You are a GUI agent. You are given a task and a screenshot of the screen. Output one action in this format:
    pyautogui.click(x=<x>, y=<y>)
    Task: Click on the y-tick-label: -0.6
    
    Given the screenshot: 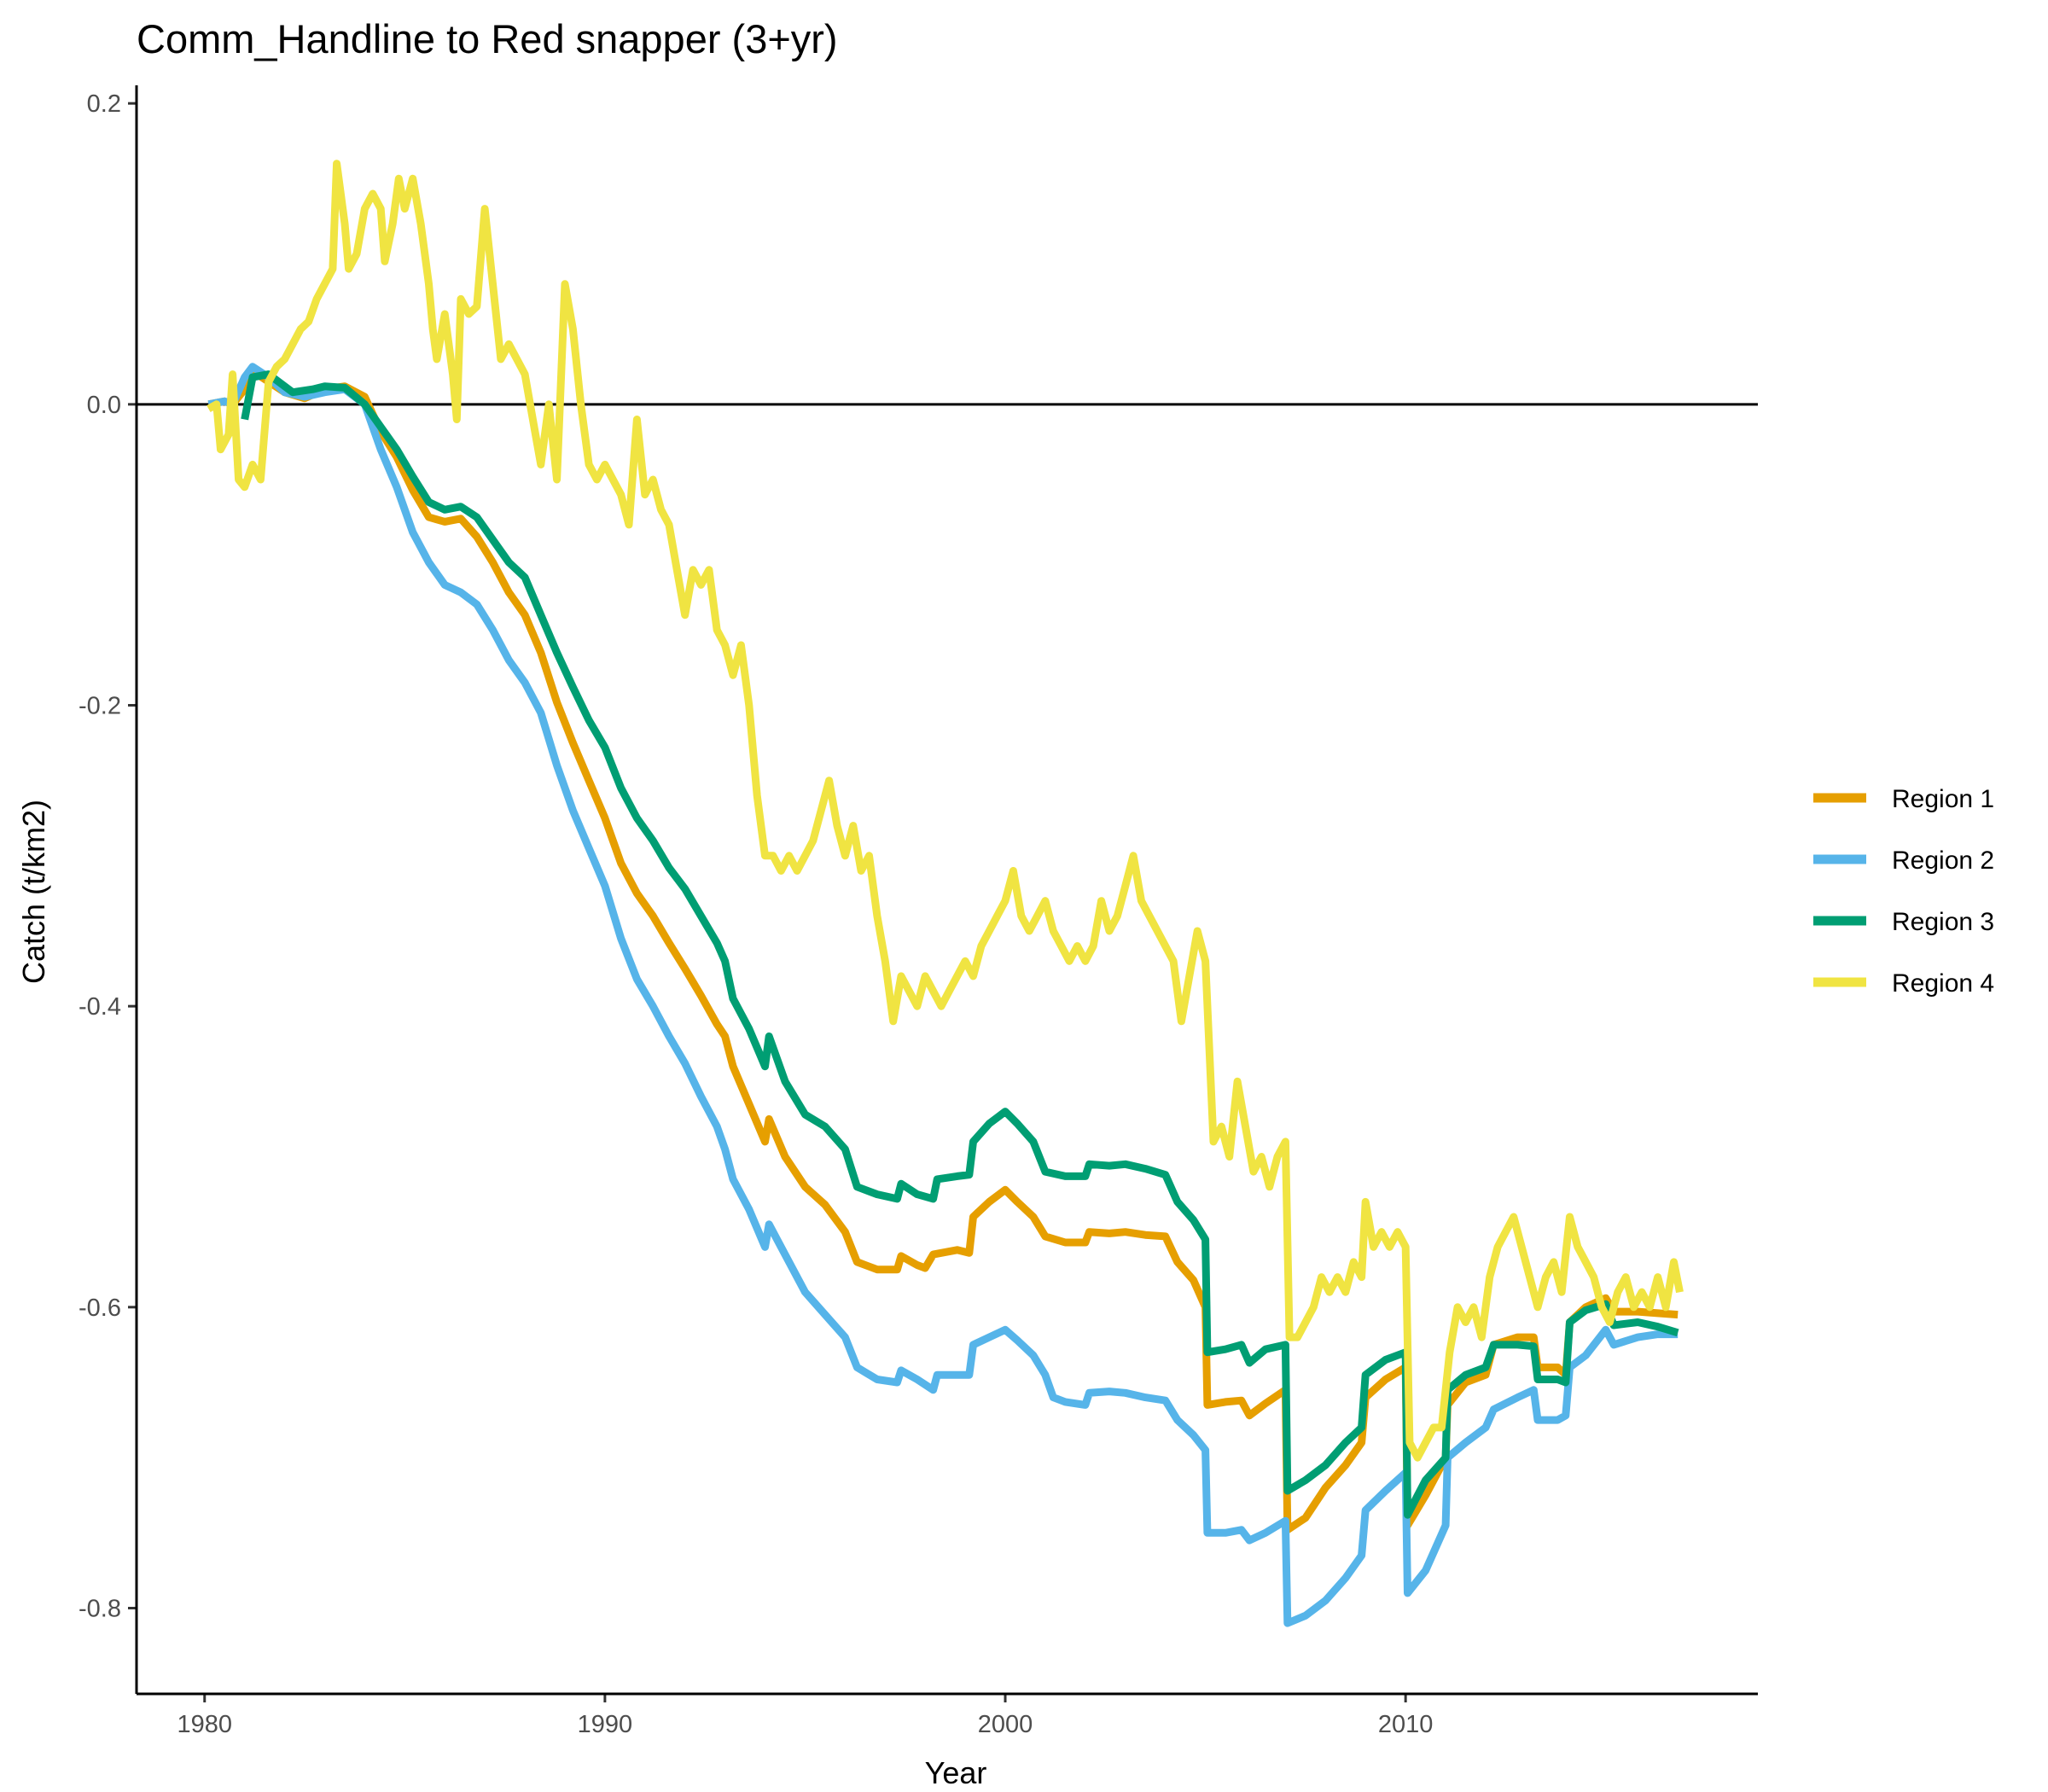 What is the action you would take?
    pyautogui.click(x=100, y=1308)
    